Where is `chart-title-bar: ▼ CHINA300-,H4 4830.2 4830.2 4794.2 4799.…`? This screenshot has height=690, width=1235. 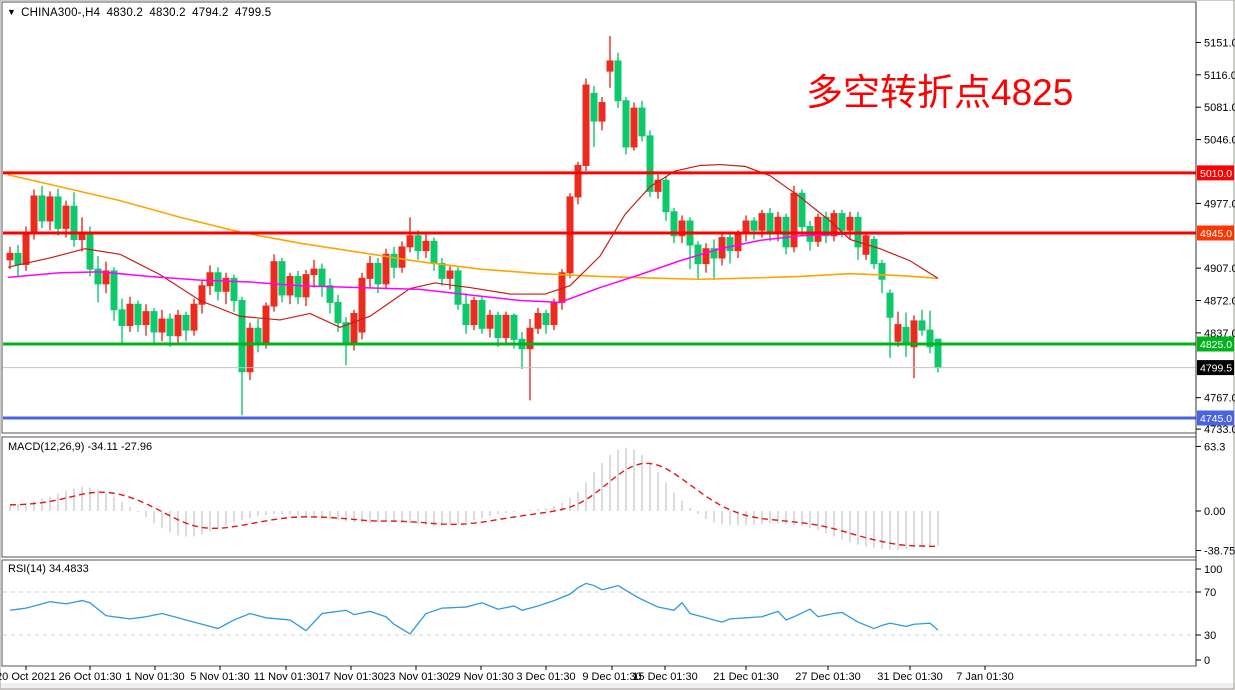 chart-title-bar: ▼ CHINA300-,H4 4830.2 4830.2 4794.2 4799.… is located at coordinates (140, 13).